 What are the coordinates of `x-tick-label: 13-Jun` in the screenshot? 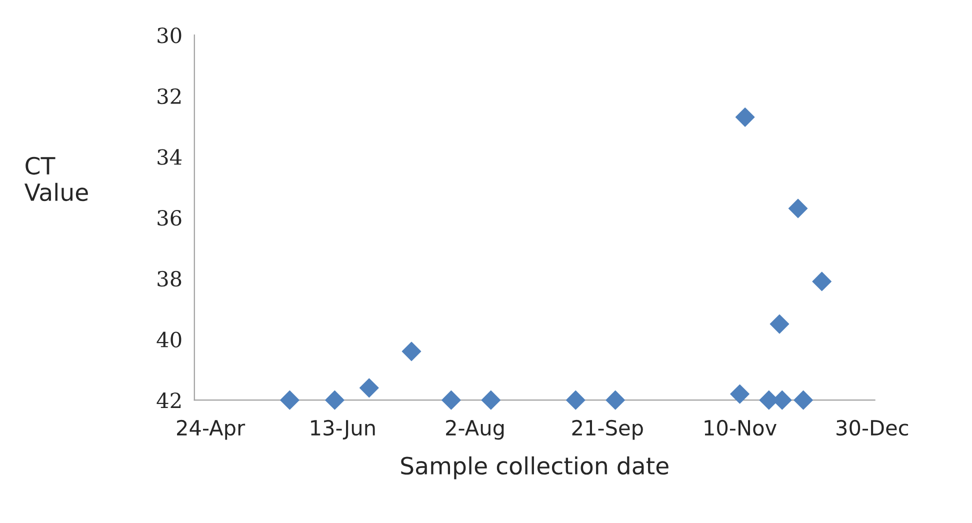 It's located at (343, 430).